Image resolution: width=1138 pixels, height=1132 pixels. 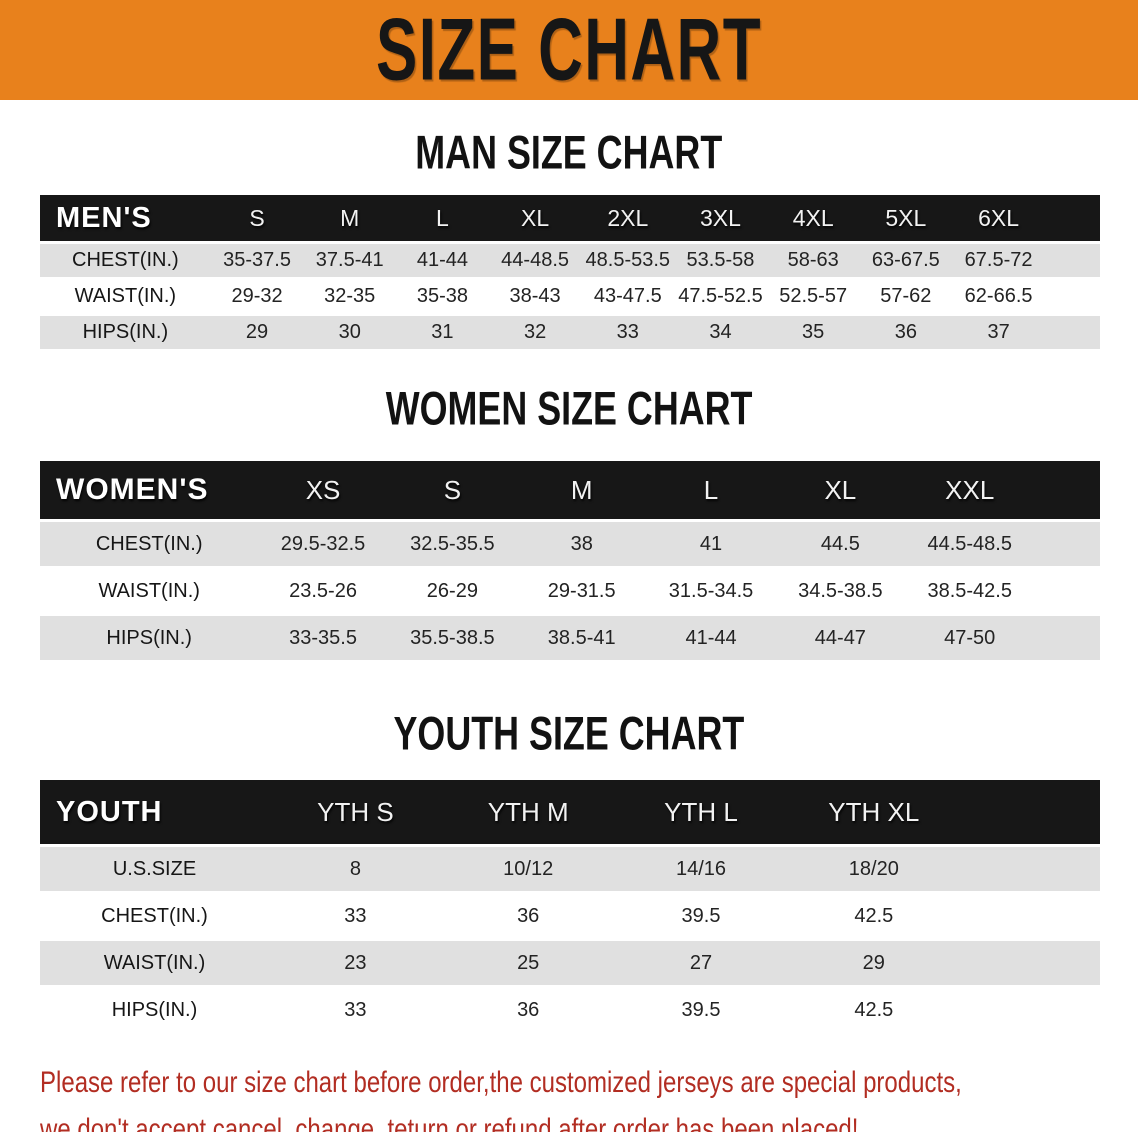 What do you see at coordinates (970, 544) in the screenshot?
I see `table-cell: 44.5-48.5` at bounding box center [970, 544].